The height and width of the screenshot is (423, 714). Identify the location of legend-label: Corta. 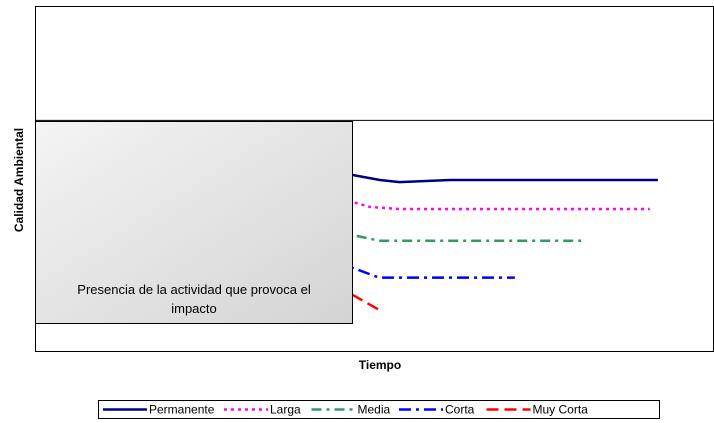
(460, 410).